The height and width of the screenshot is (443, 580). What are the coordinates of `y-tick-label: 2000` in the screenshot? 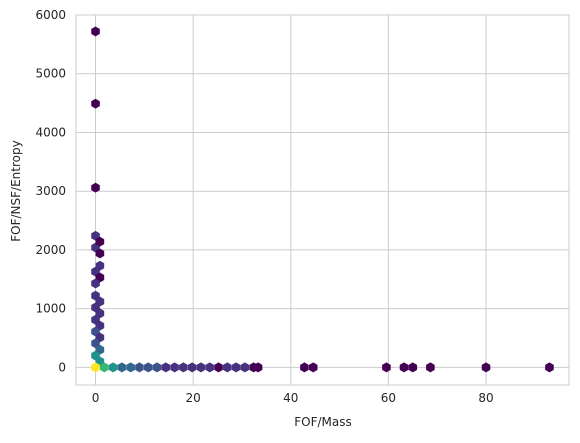 It's located at (50, 250).